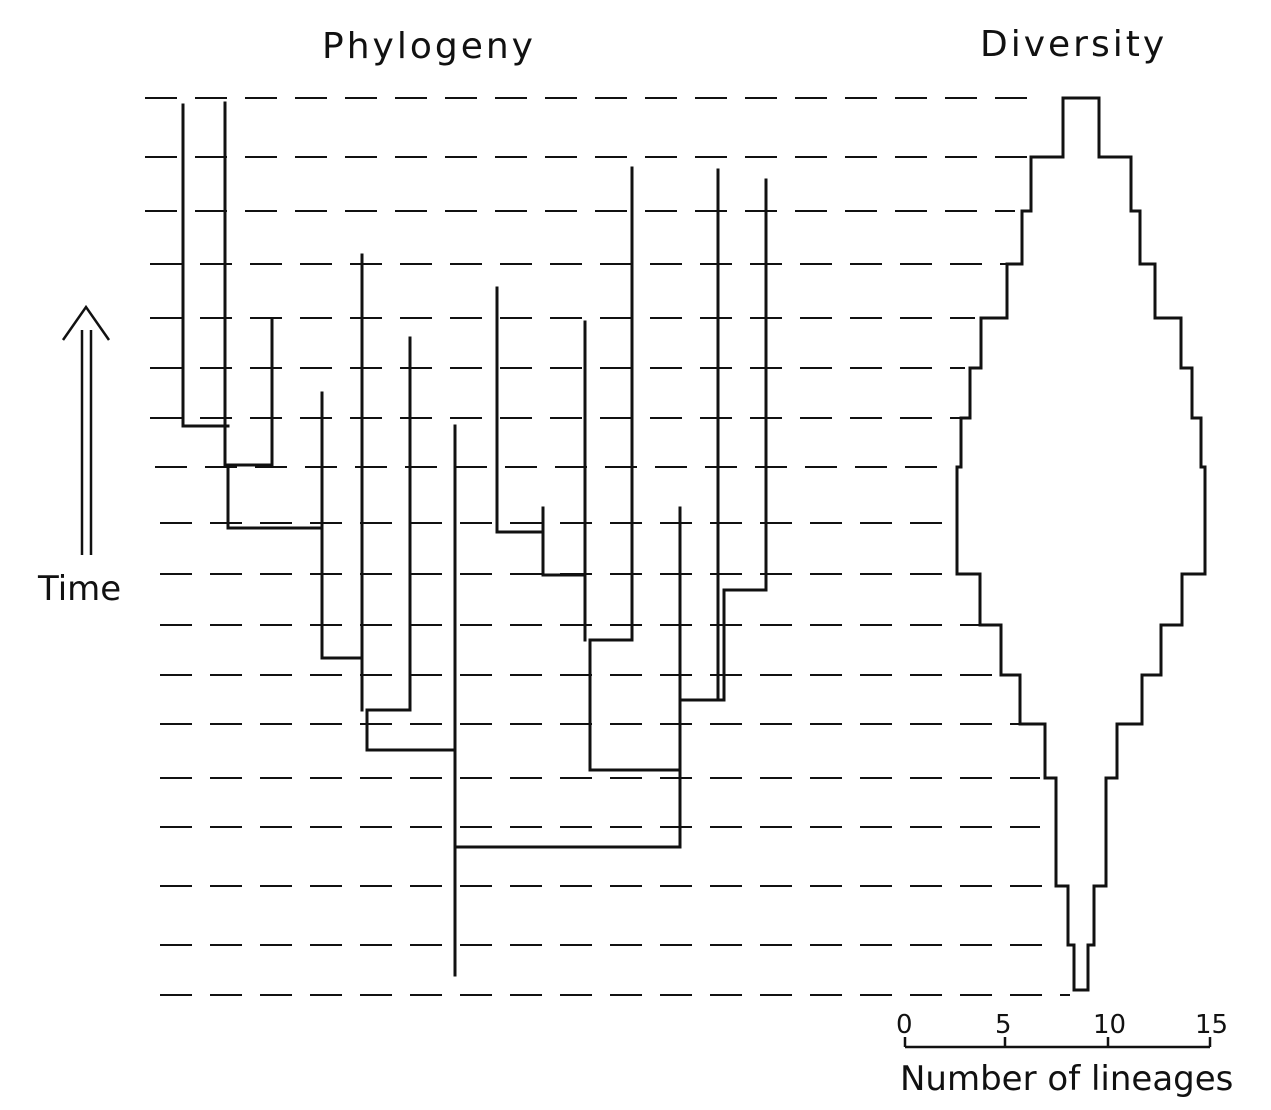 This screenshot has height=1110, width=1271. What do you see at coordinates (1109, 1025) in the screenshot?
I see `axis-tick-label: 10` at bounding box center [1109, 1025].